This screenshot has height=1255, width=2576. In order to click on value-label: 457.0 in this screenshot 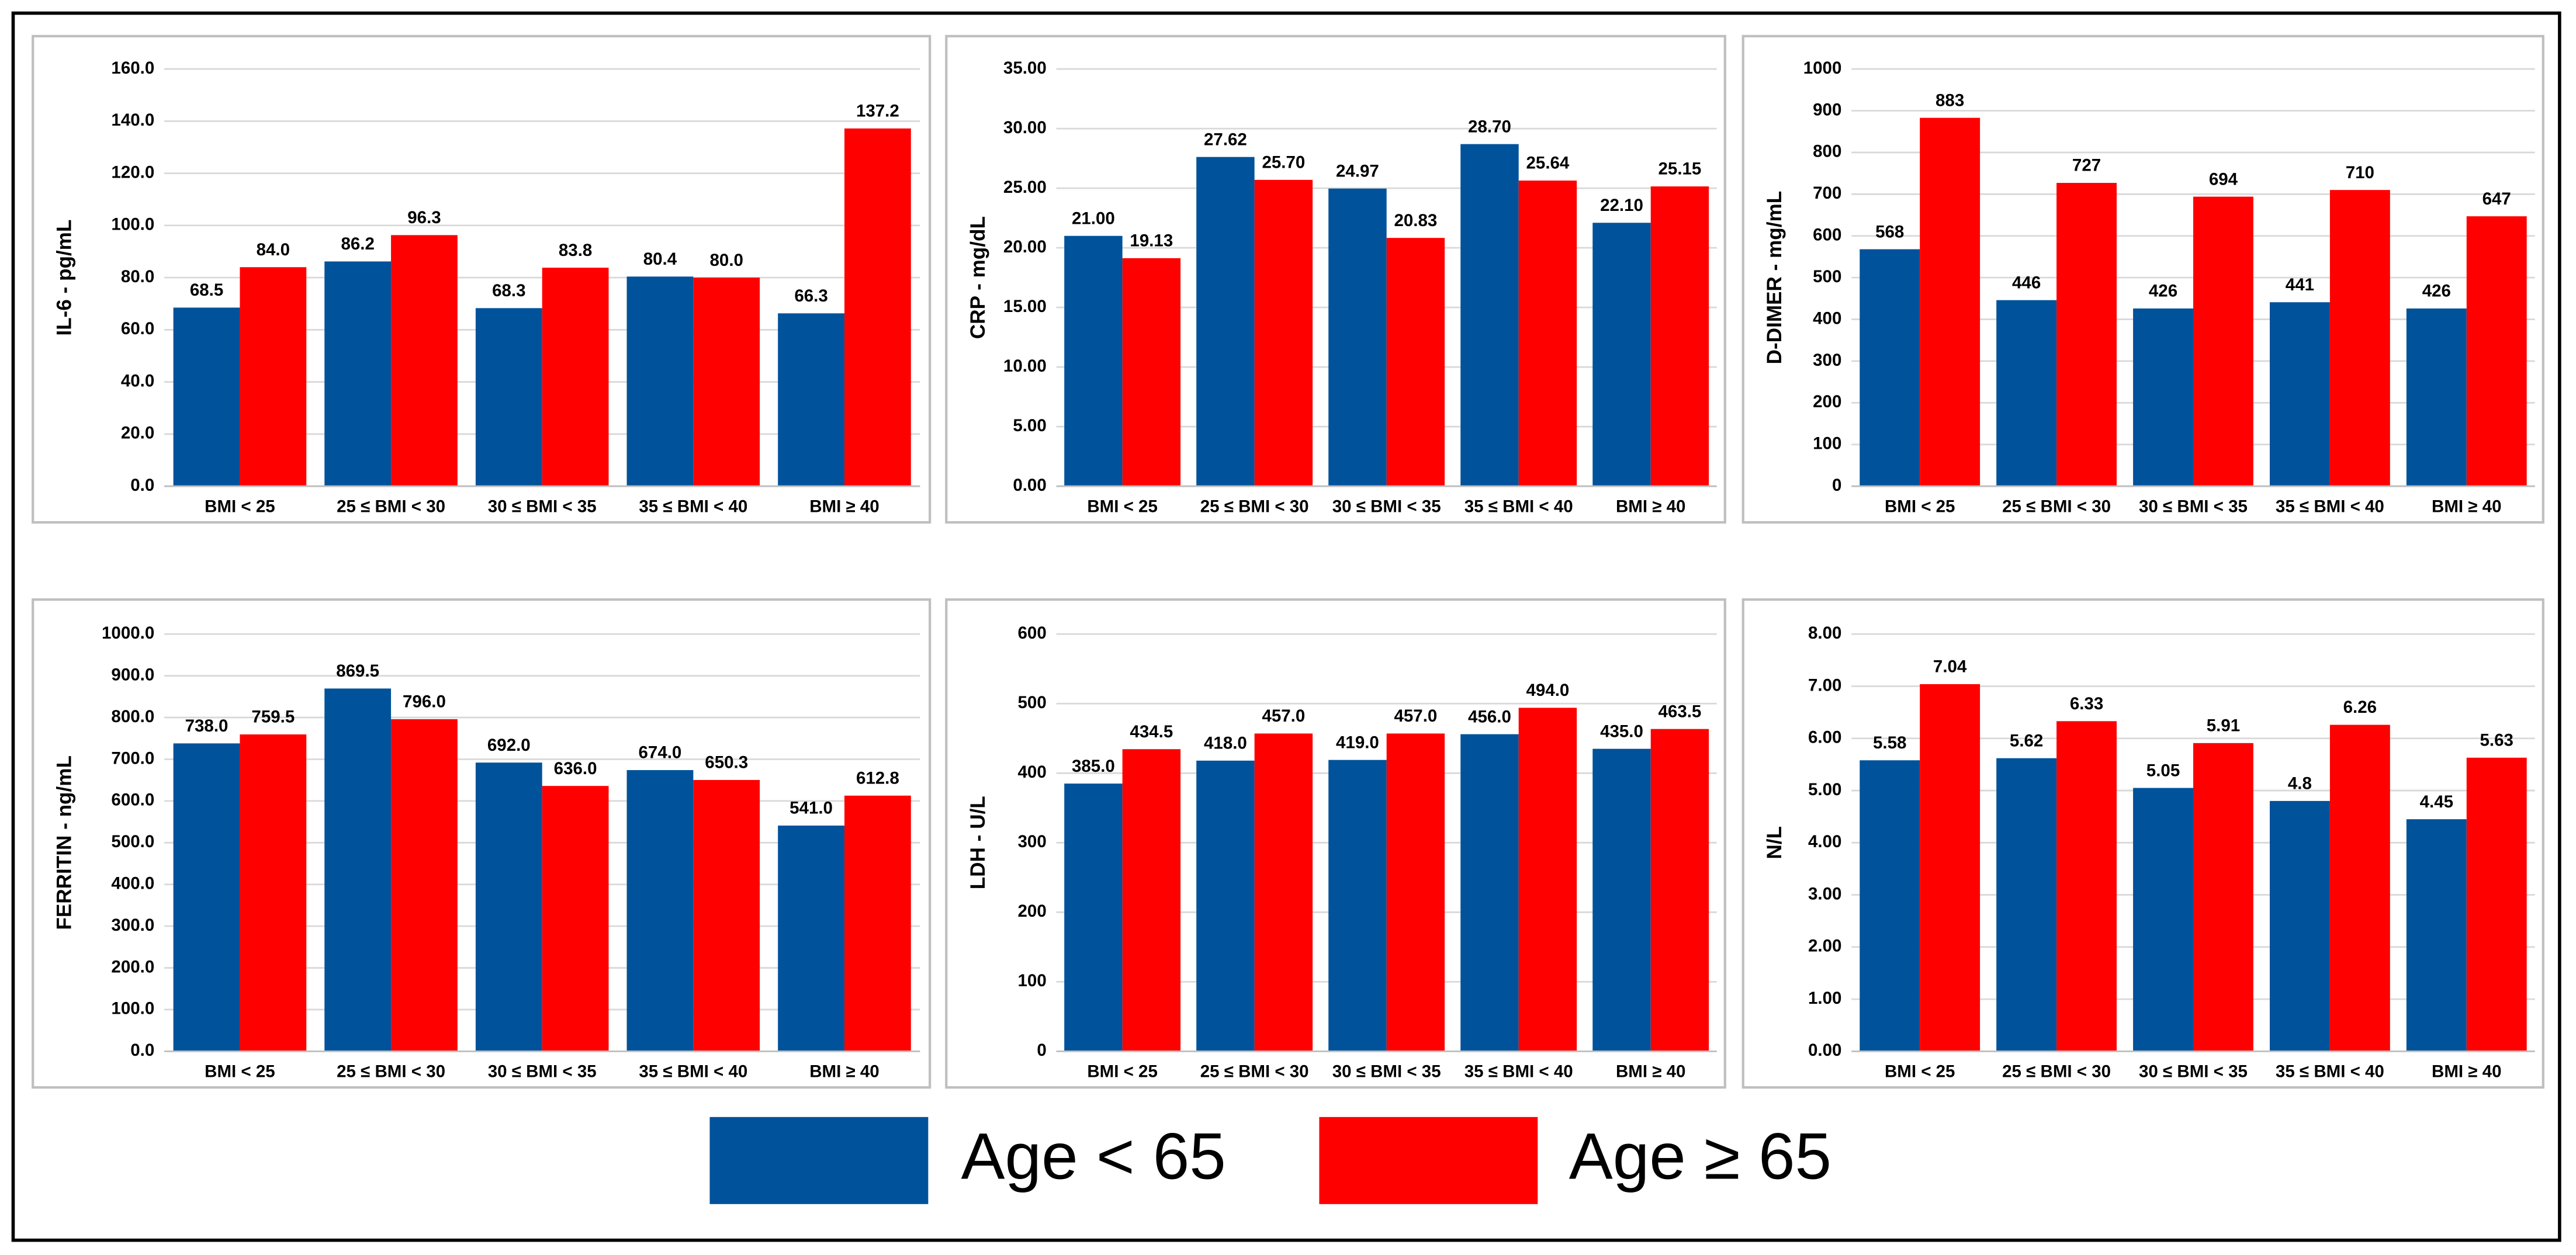, I will do `click(1284, 716)`.